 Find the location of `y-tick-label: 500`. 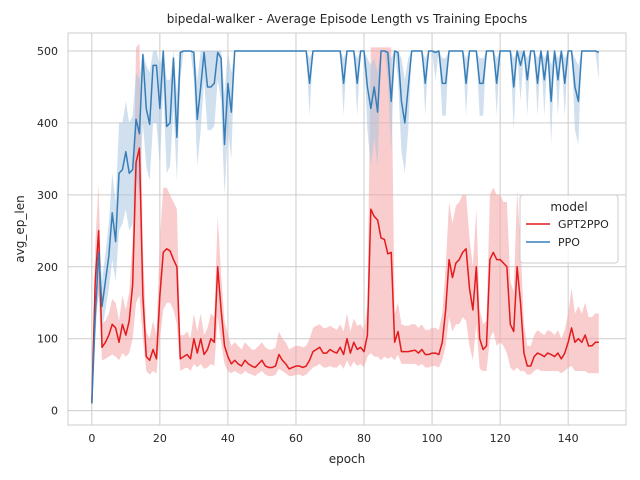

y-tick-label: 500 is located at coordinates (47, 51).